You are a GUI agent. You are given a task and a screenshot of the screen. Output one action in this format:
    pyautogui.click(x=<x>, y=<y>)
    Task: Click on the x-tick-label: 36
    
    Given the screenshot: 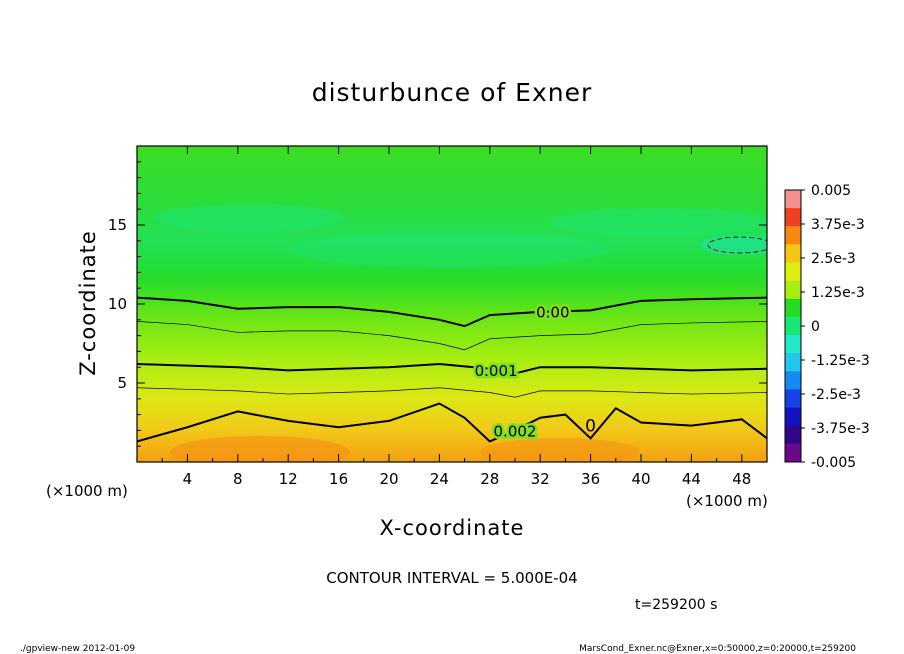 What is the action you would take?
    pyautogui.click(x=590, y=479)
    